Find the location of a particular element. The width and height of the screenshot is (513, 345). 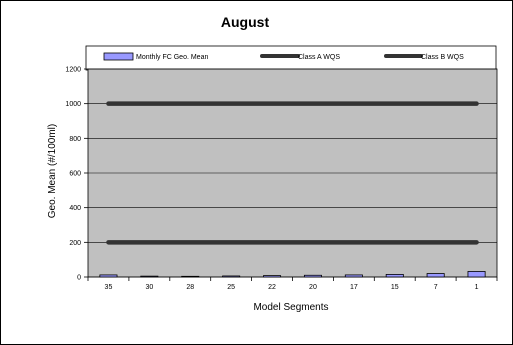

x-tick-label-1: 1 is located at coordinates (477, 287).